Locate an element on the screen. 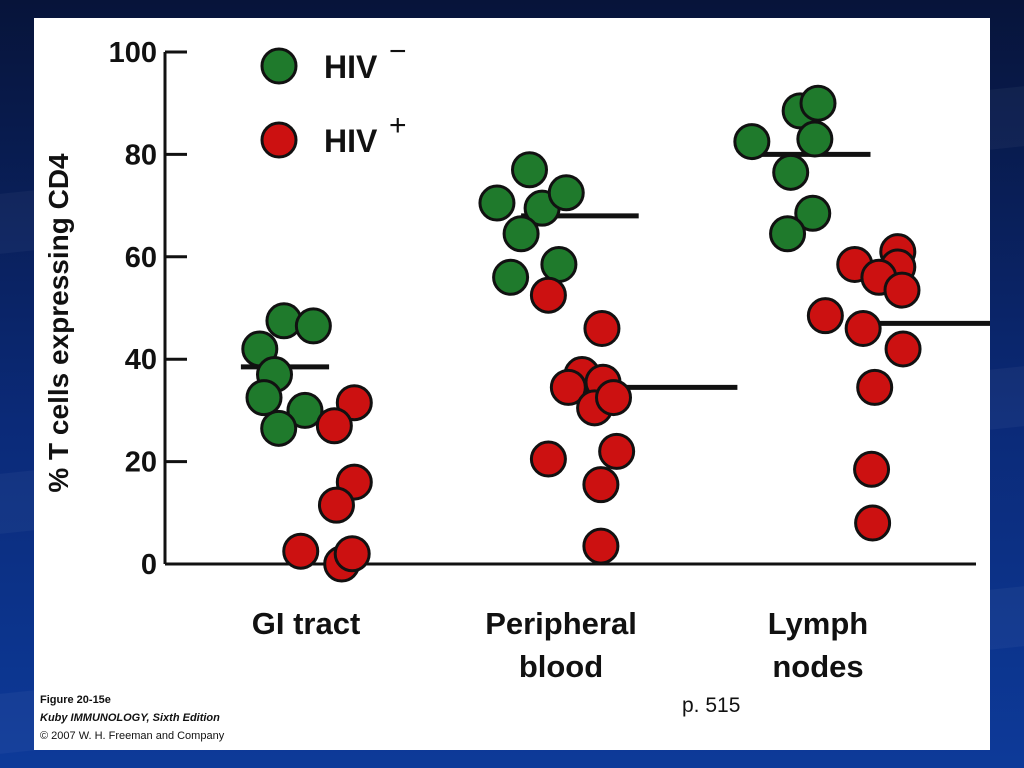 This screenshot has height=768, width=1024. figure-number: Figure 20-15e is located at coordinates (75, 700).